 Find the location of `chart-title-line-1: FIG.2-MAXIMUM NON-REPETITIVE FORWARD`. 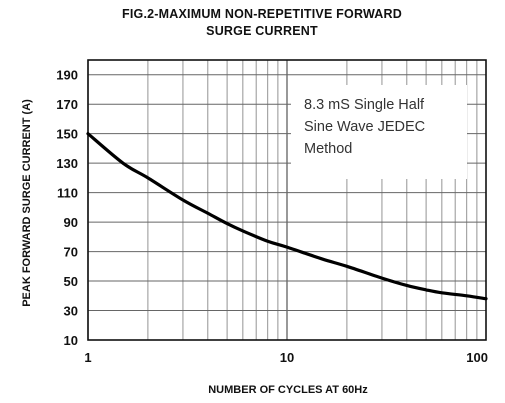

chart-title-line-1: FIG.2-MAXIMUM NON-REPETITIVE FORWARD is located at coordinates (262, 14).